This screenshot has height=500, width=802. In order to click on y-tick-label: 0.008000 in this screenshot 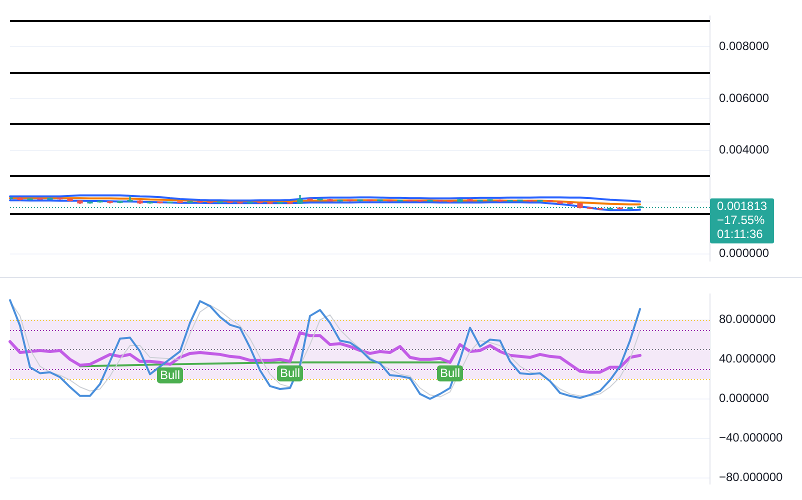, I will do `click(744, 46)`.